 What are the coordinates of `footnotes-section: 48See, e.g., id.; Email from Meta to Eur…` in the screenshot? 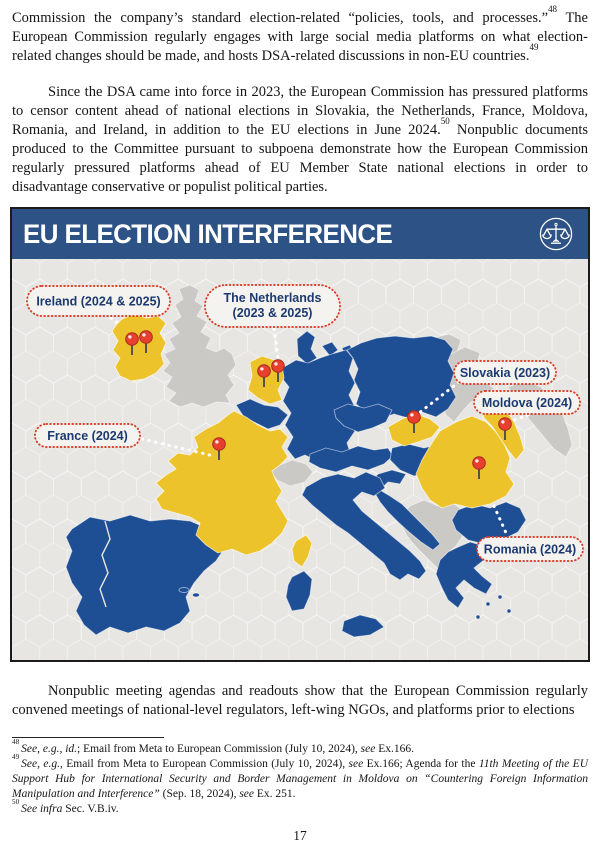 It's located at (300, 777).